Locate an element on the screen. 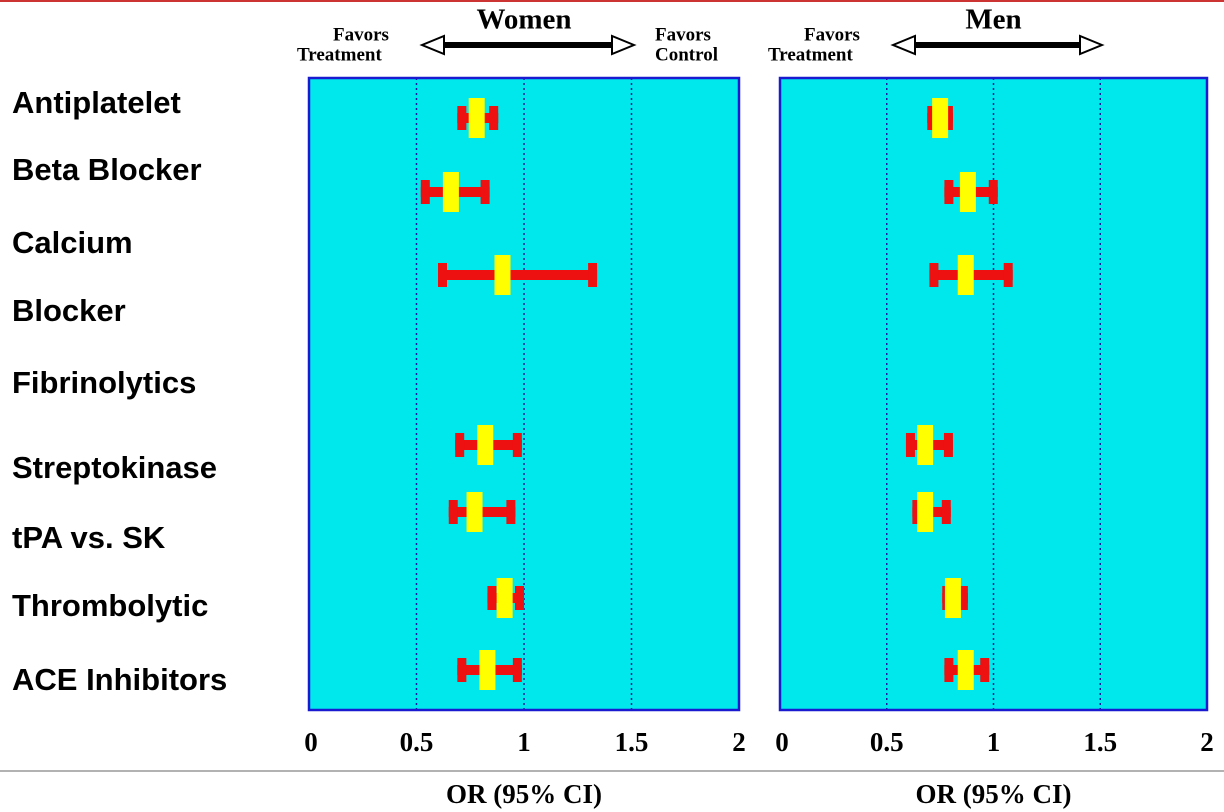  row-label: Thrombolytic is located at coordinates (110, 605).